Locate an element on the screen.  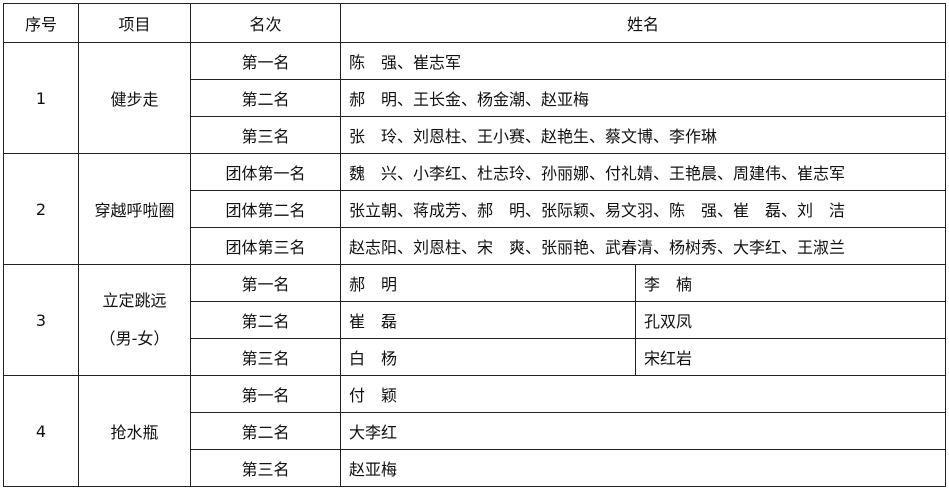
header-event: 项目 is located at coordinates (134, 23).